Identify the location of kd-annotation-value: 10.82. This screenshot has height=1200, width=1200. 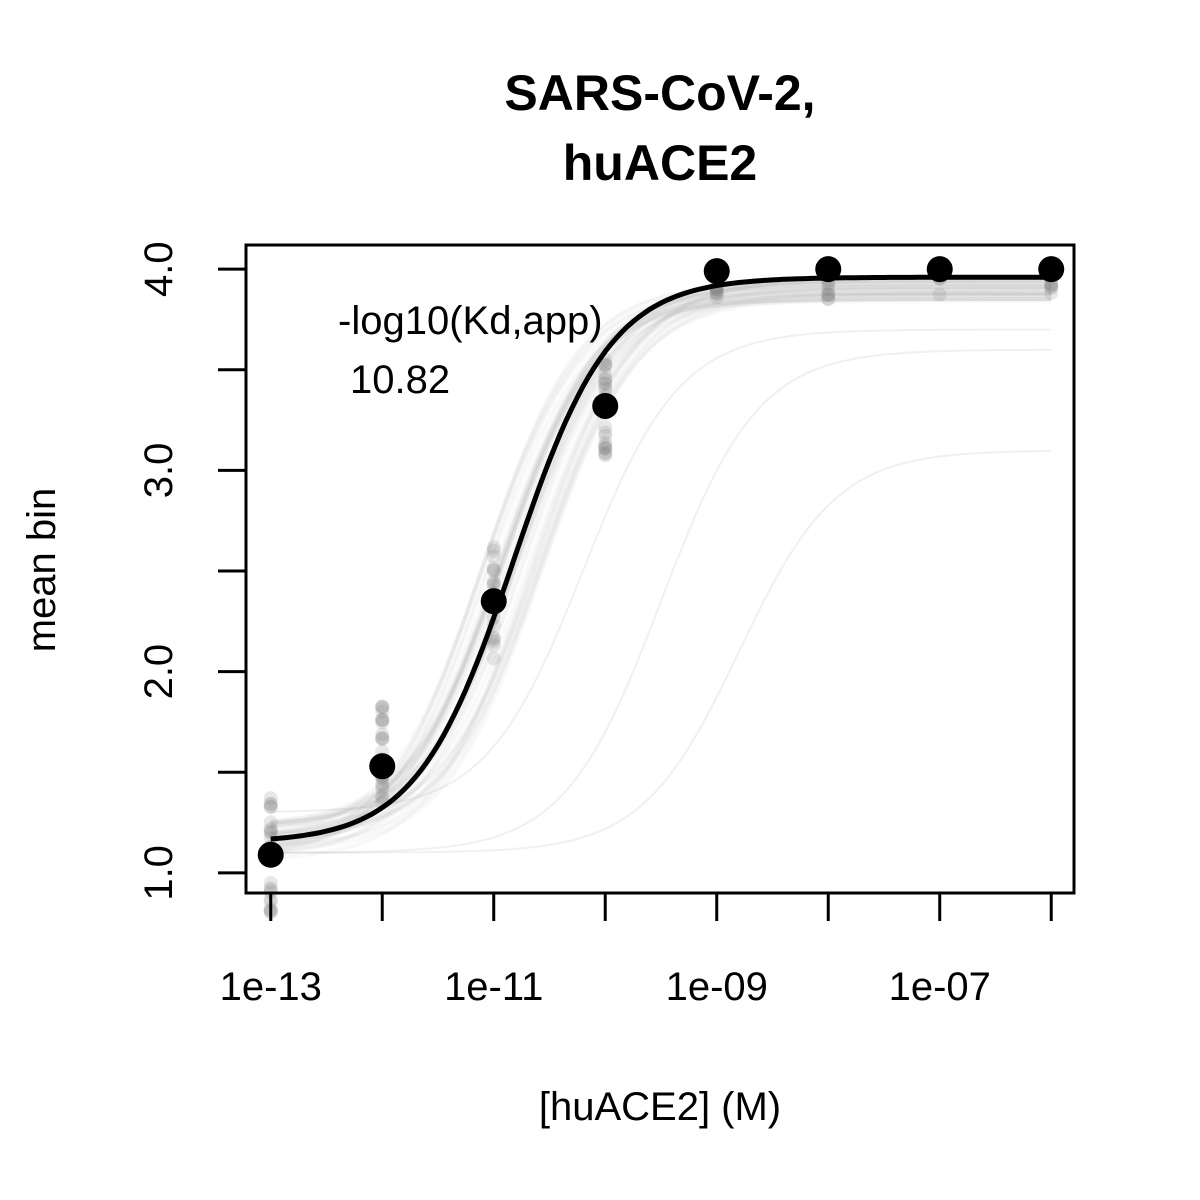
(400, 380).